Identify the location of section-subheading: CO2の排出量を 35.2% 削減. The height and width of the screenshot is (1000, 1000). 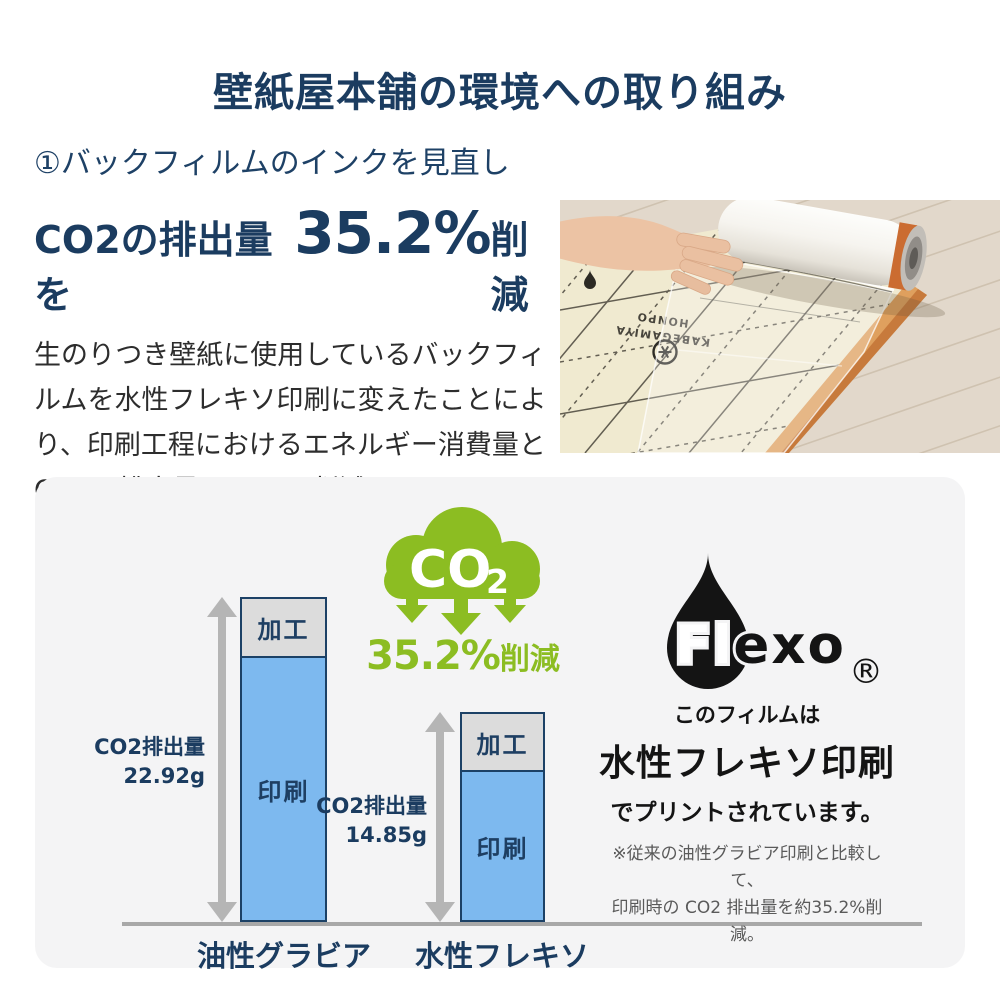
(298, 261).